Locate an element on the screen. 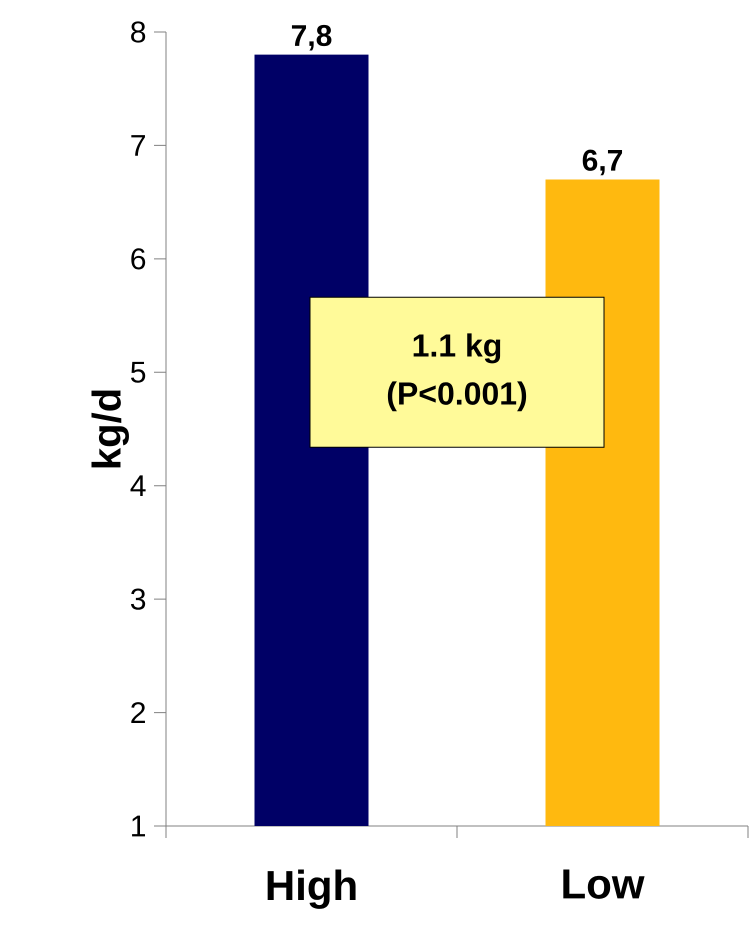 This screenshot has height=936, width=749. y-tick-label: 6 is located at coordinates (138, 259).